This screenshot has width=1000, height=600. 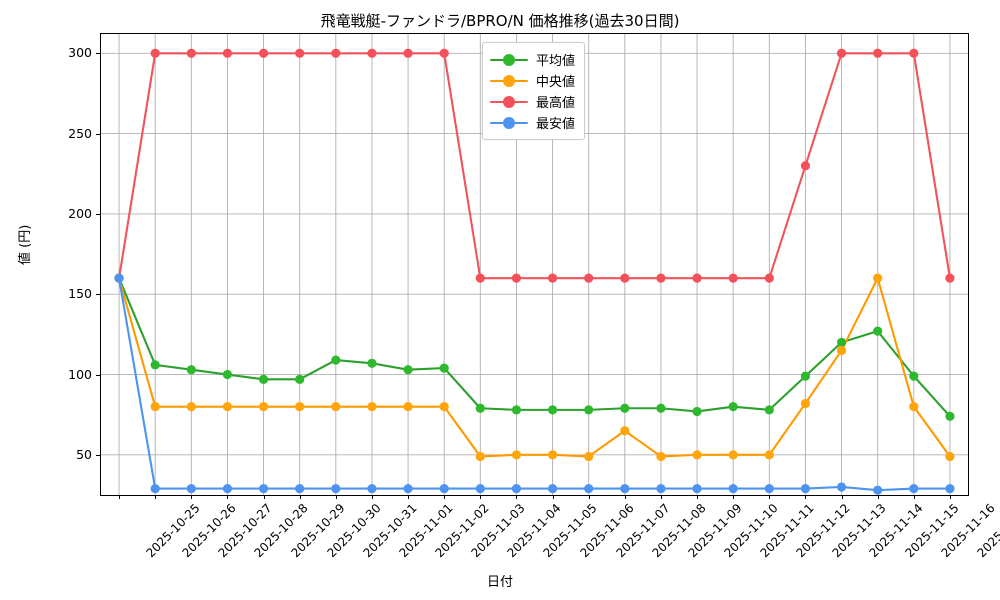 What do you see at coordinates (532, 80) in the screenshot?
I see `legend-item-1: 中央値` at bounding box center [532, 80].